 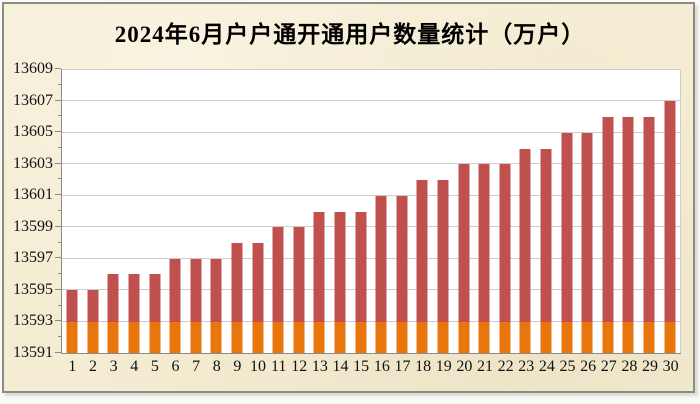 I want to click on y-axis-label: 13609, so click(x=33, y=68).